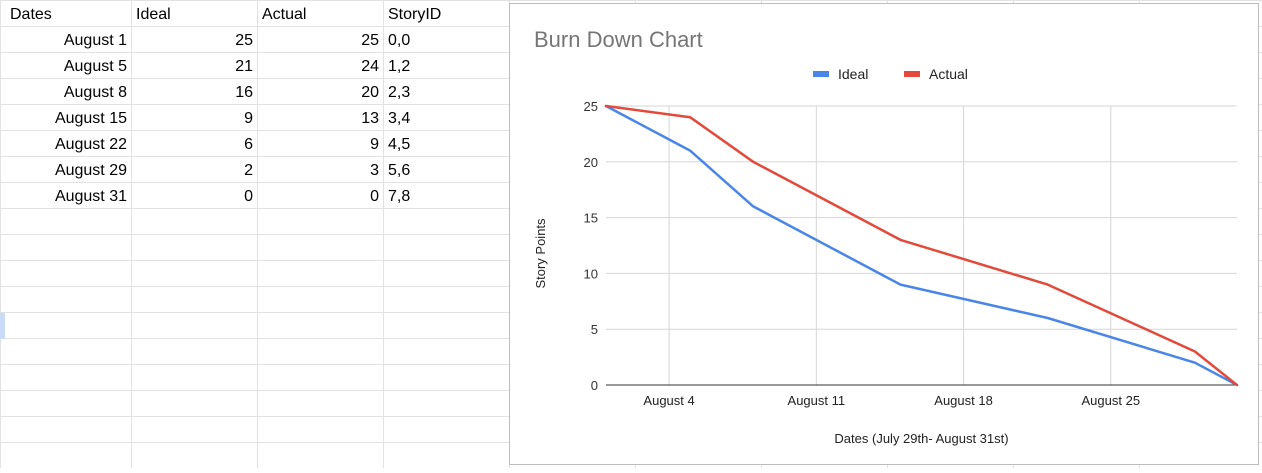 The height and width of the screenshot is (473, 1262). What do you see at coordinates (284, 14) in the screenshot?
I see `header-cell-actual: Actual` at bounding box center [284, 14].